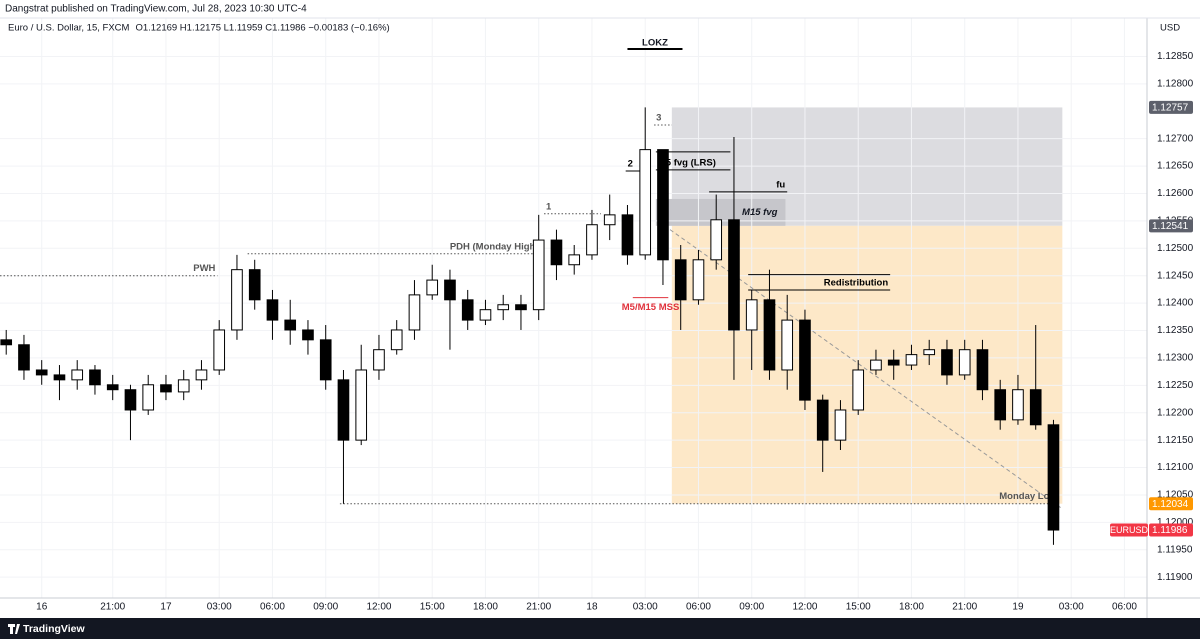 This screenshot has width=1200, height=639. Describe the element at coordinates (1175, 138) in the screenshot. I see `y-tick-label: 1.12700` at that location.